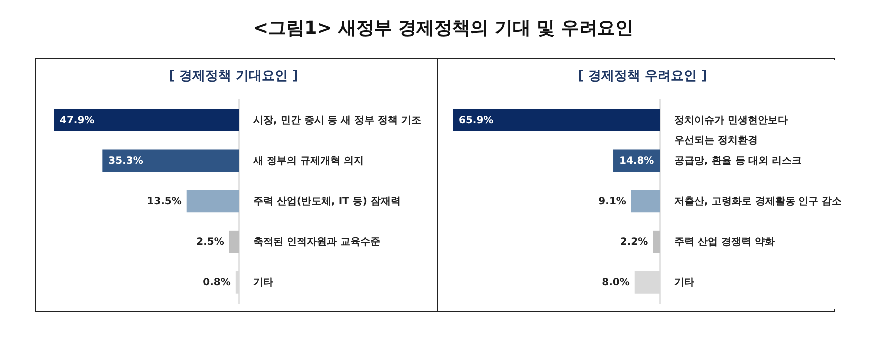 The height and width of the screenshot is (349, 887). I want to click on chart-title: [ 경제정책 우려요인 ], so click(643, 76).